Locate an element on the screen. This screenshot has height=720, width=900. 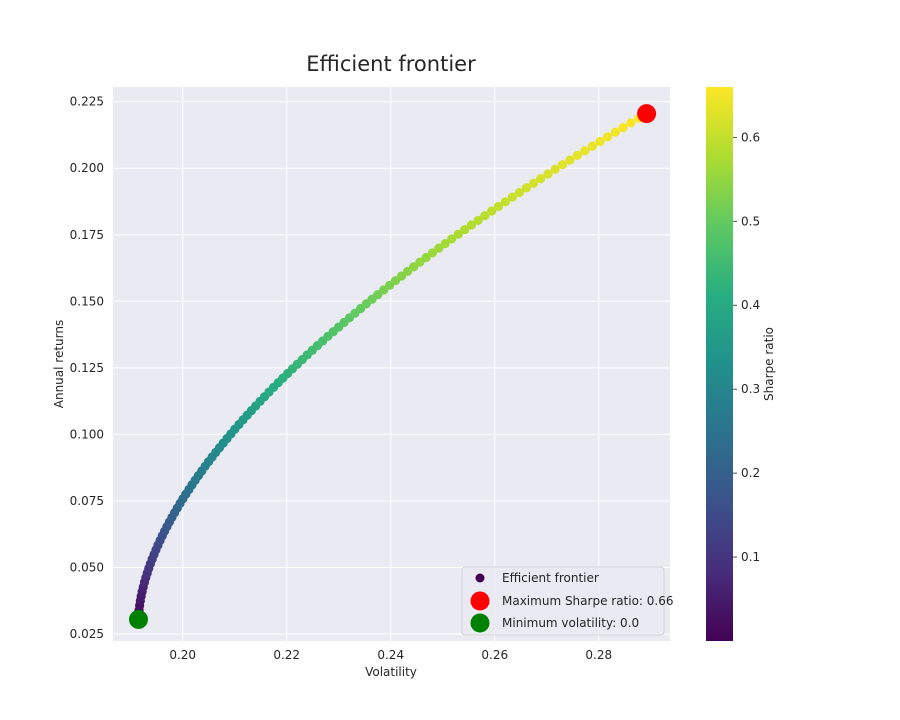
legend-min-volatility-marker is located at coordinates (480, 623).